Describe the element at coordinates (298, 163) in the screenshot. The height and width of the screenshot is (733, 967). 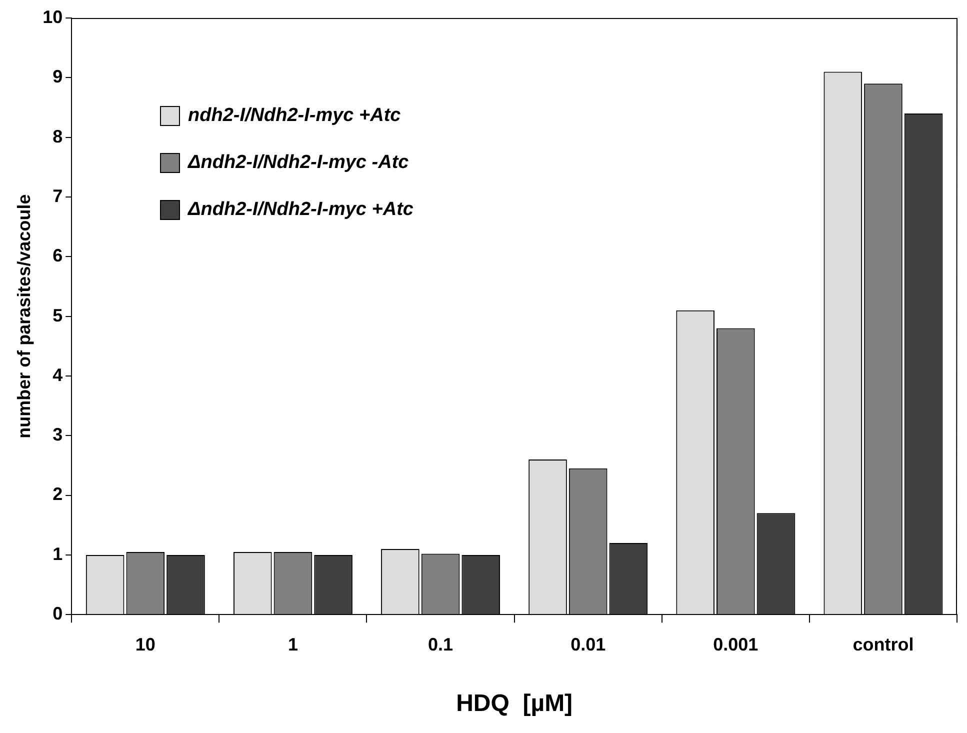
I see `legend-label: Δndh2-I/Ndh2-I-myc -Atc` at that location.